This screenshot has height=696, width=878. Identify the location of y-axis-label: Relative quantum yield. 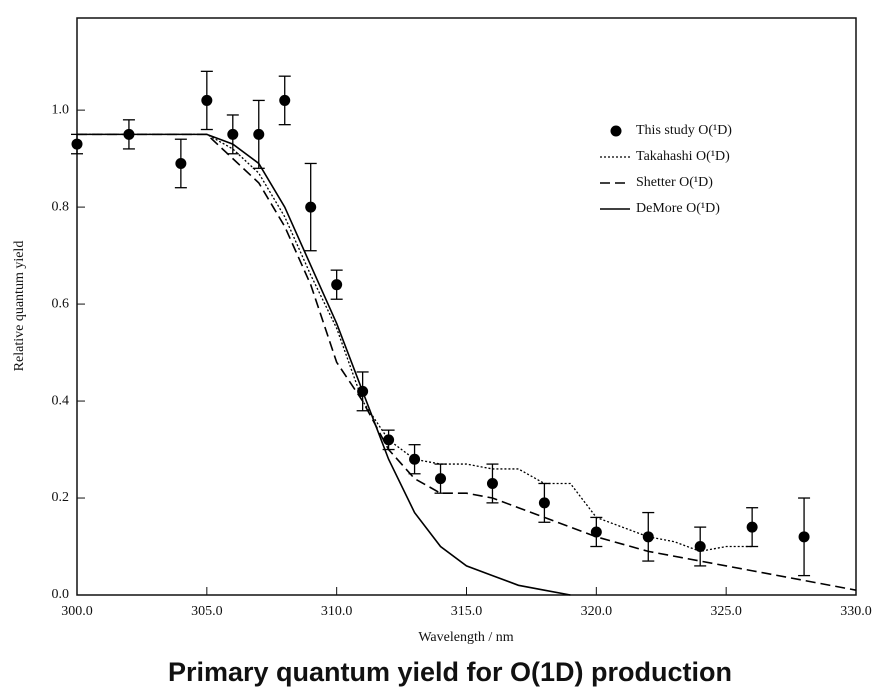
(19, 306).